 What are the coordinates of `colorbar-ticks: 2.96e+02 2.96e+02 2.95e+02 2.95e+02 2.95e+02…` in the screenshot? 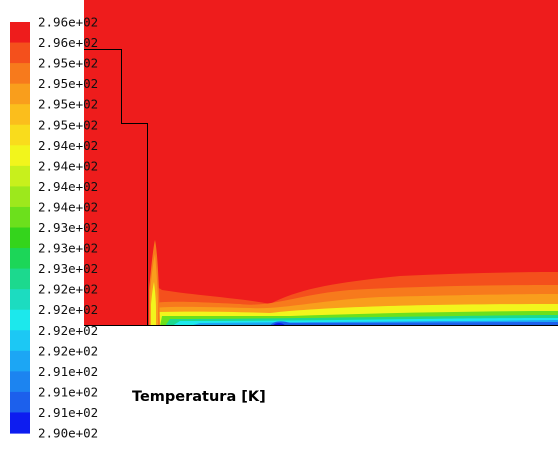 It's located at (68, 228).